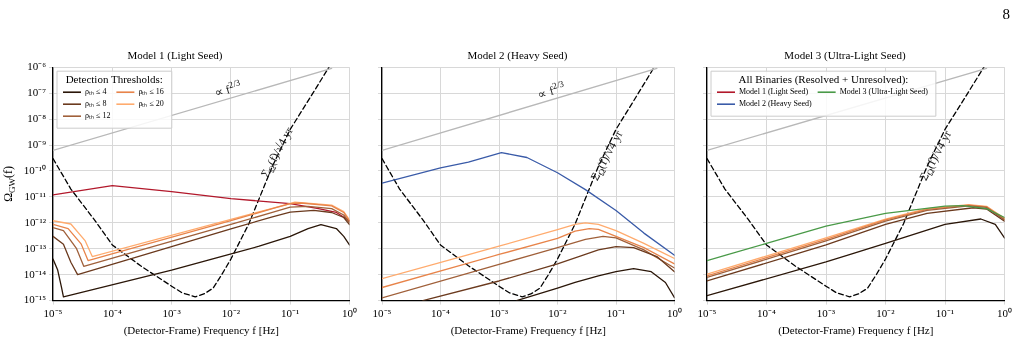 The image size is (1024, 359). What do you see at coordinates (35, 195) in the screenshot?
I see `y-tick-label: 10⁻¹¹` at bounding box center [35, 195].